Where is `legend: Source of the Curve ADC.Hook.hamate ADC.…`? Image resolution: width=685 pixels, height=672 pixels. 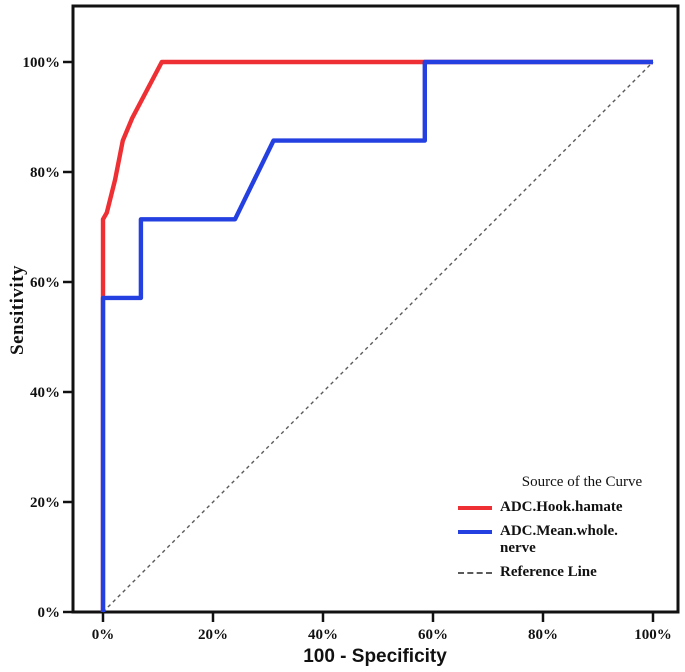 legend: Source of the Curve ADC.Hook.hamate ADC.… is located at coordinates (567, 531).